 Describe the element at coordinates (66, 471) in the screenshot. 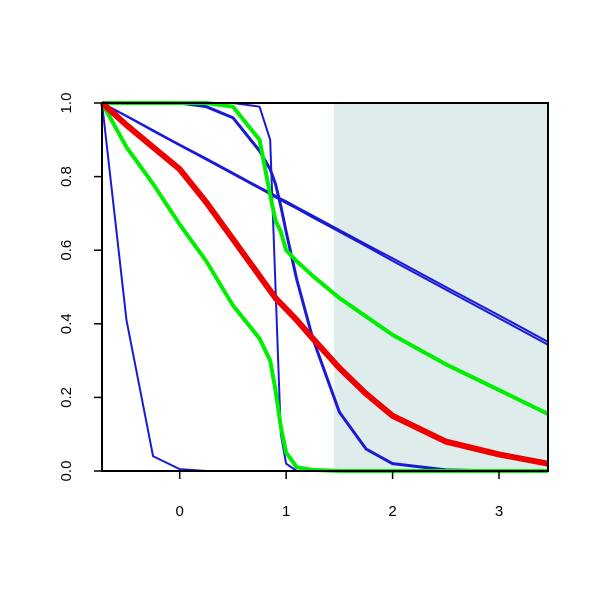

I see `y-tick-label: 0.0` at that location.